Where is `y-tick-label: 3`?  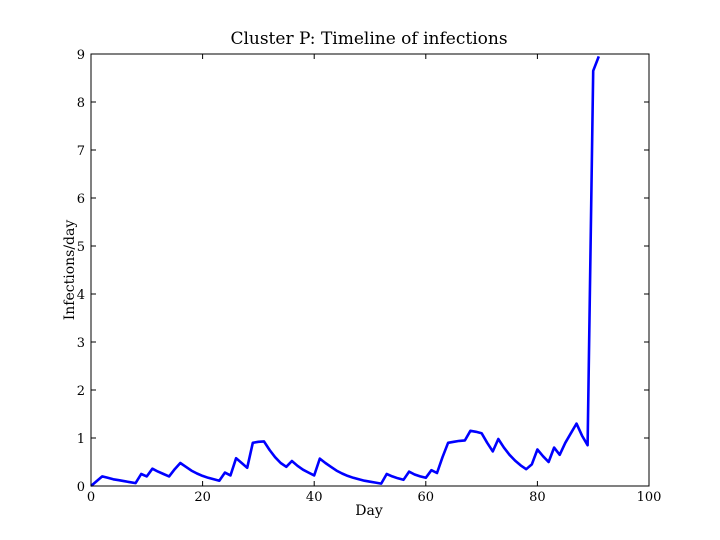 y-tick-label: 3 is located at coordinates (81, 343).